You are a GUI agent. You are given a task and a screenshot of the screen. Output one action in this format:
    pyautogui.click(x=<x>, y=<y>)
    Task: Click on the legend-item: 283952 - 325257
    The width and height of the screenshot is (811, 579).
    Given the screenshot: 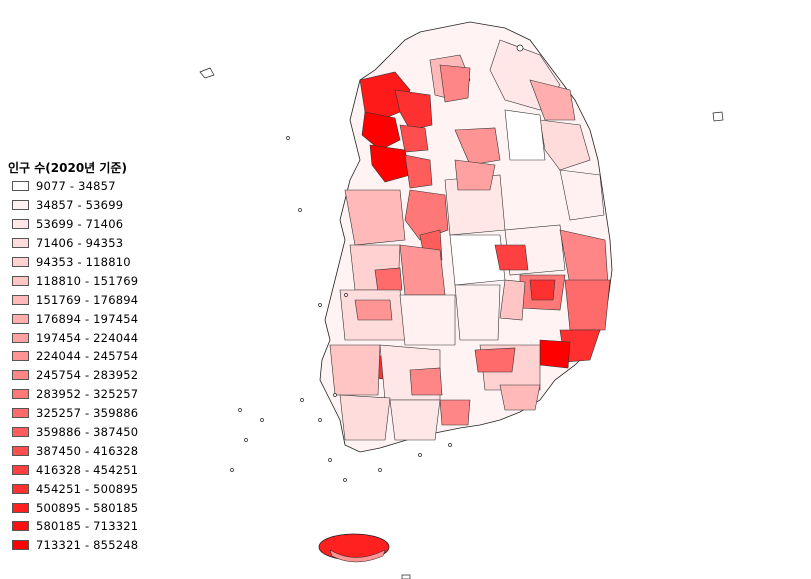 What is the action you would take?
    pyautogui.click(x=103, y=394)
    